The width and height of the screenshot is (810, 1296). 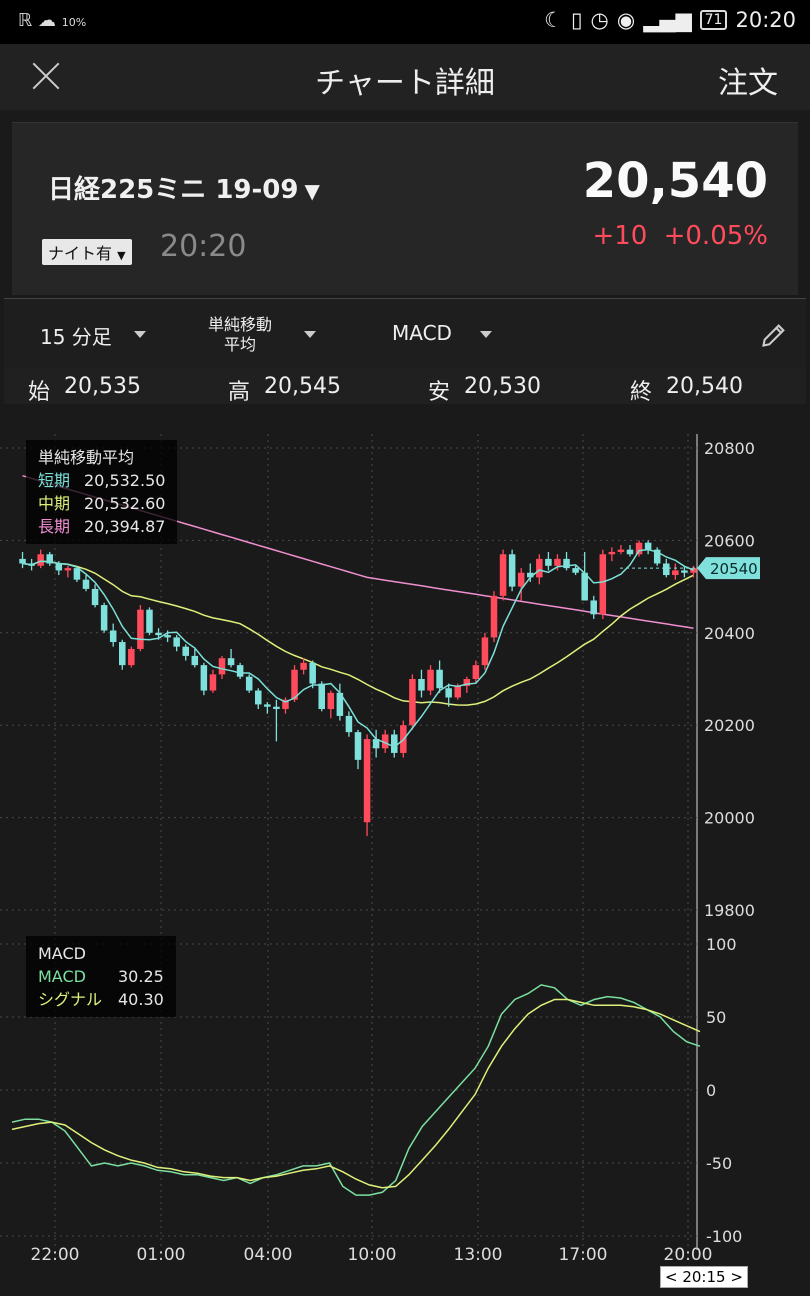 I want to click on order-button: 注文, so click(x=748, y=83).